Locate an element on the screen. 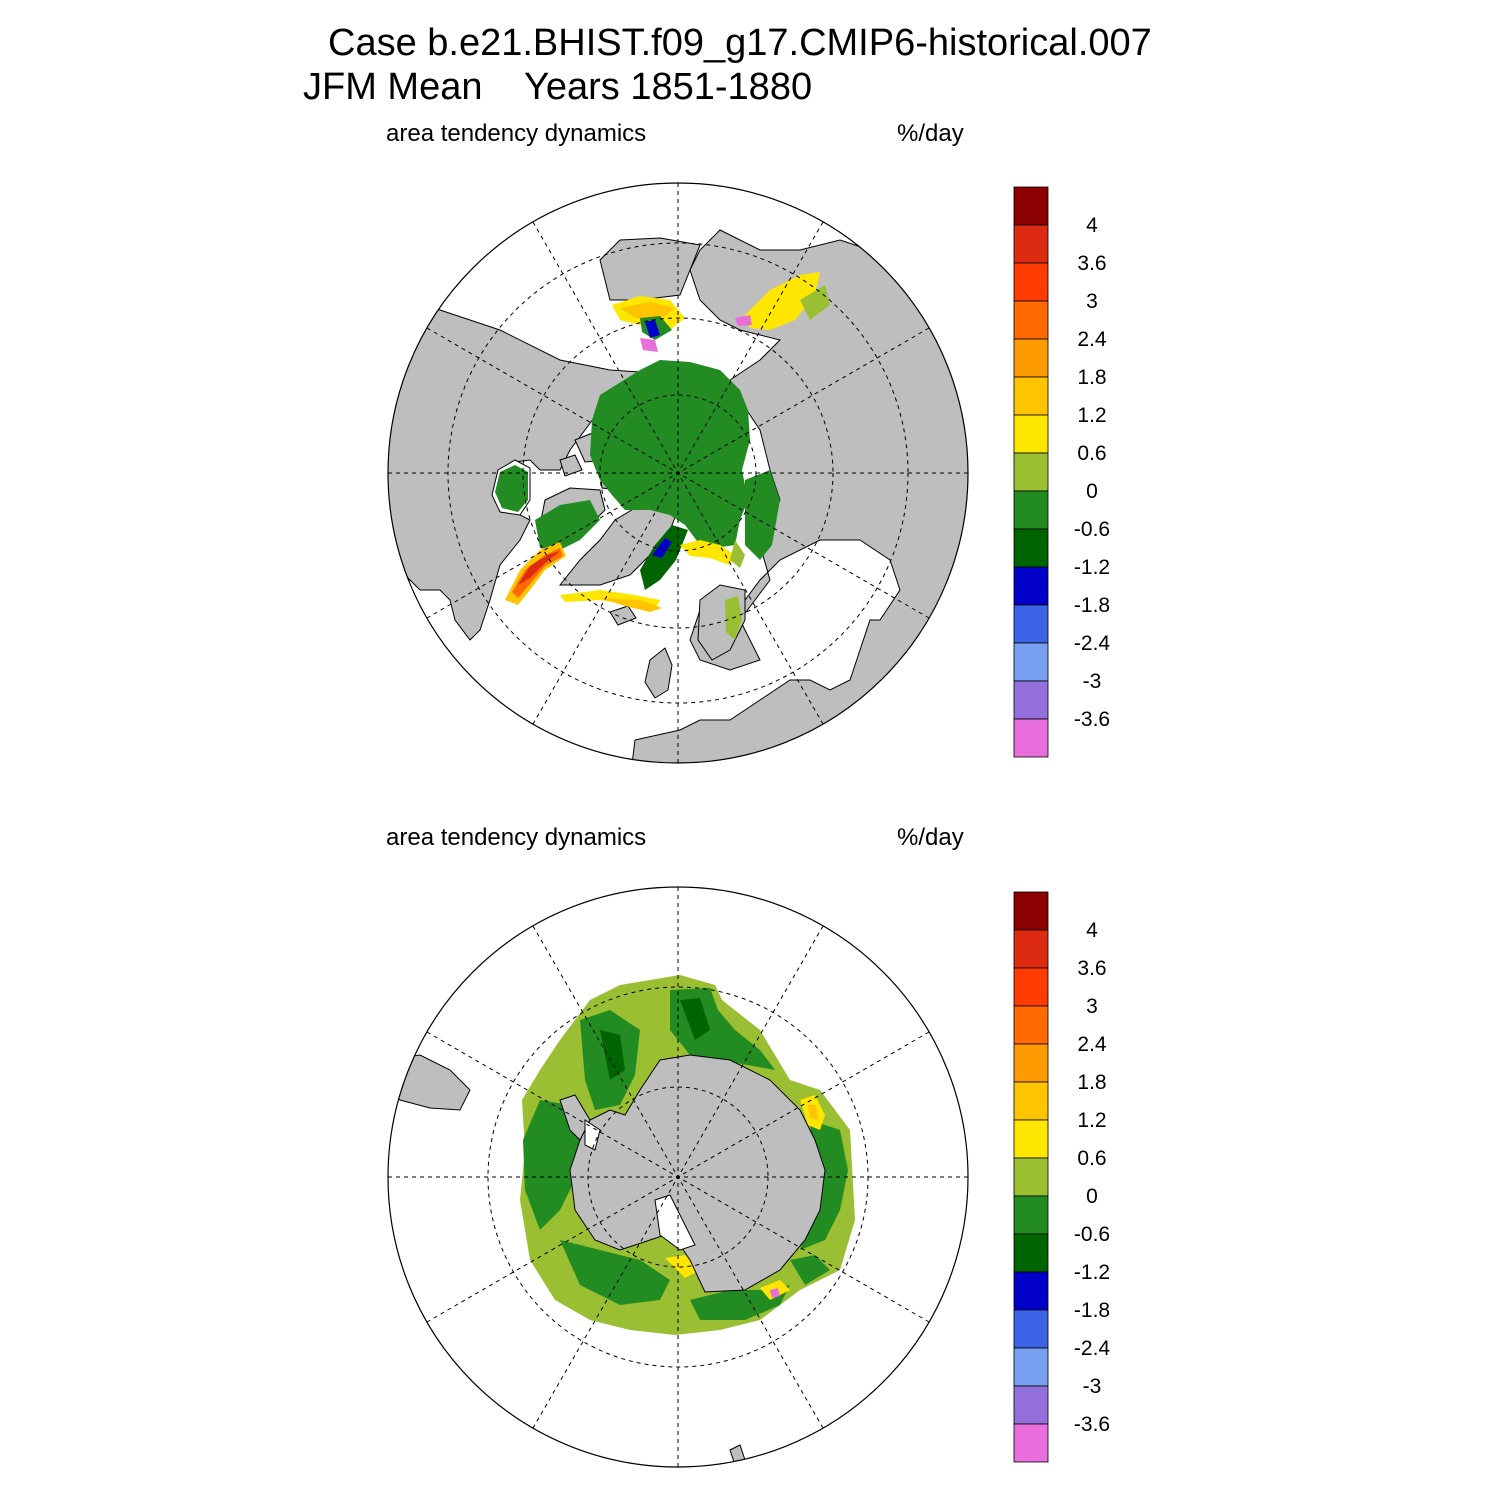  north-colorbar-label-5: 1.2 is located at coordinates (1091, 415).